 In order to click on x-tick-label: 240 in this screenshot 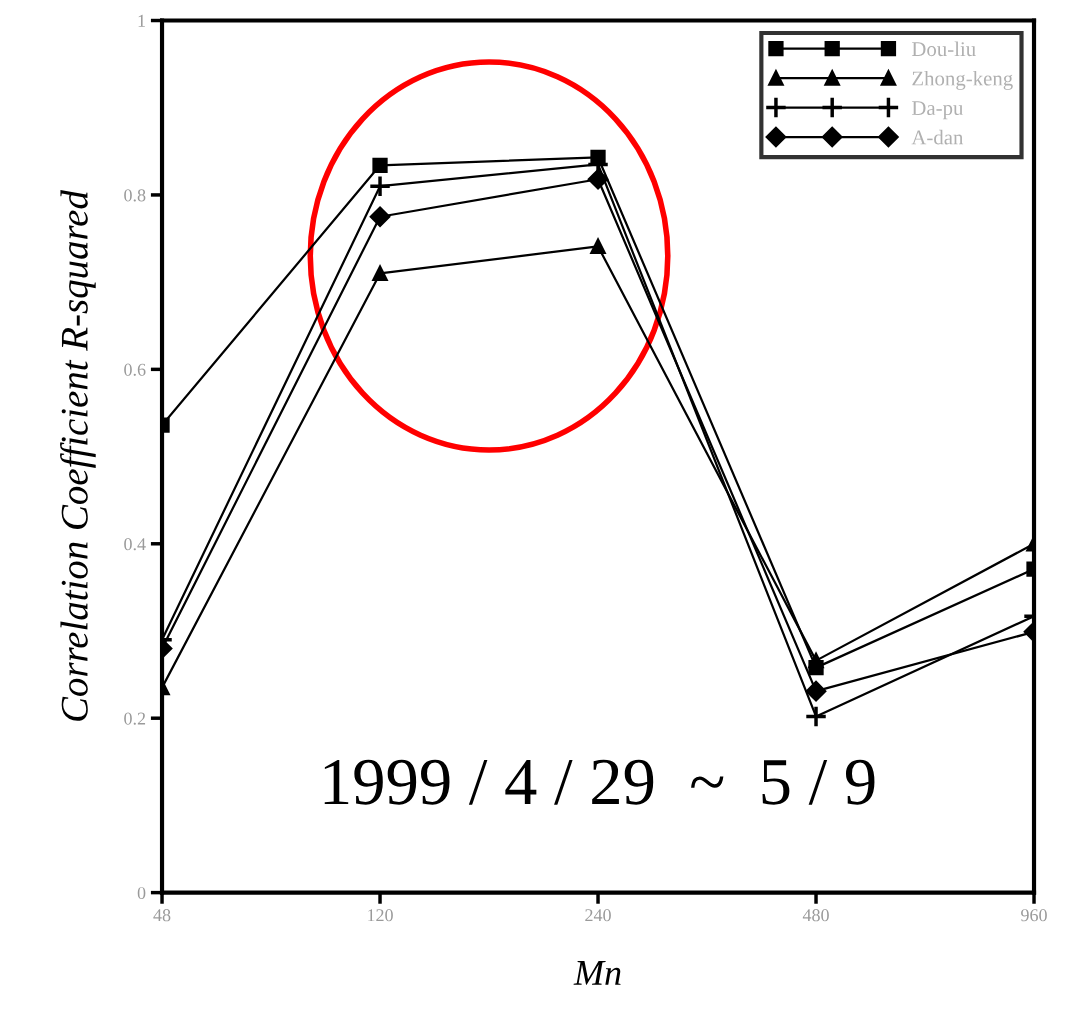, I will do `click(598, 915)`.